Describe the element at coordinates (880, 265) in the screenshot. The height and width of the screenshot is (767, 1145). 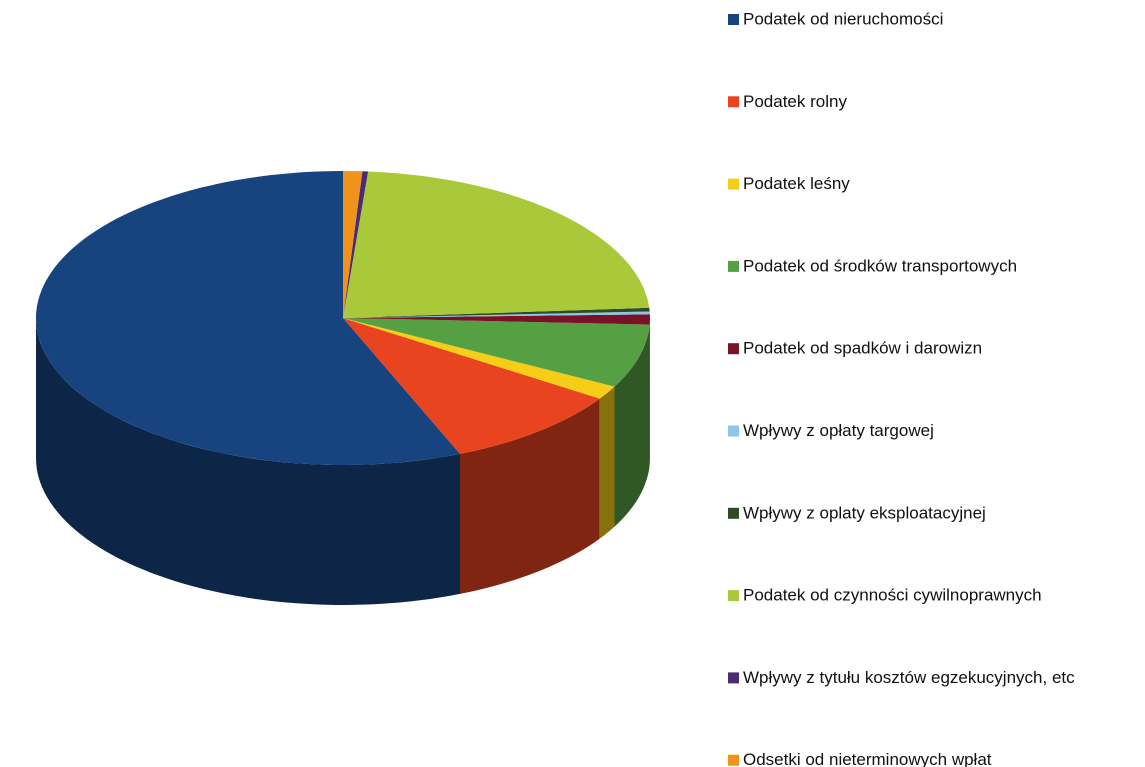
I see `legend-label: Podatek od środków transportowych` at that location.